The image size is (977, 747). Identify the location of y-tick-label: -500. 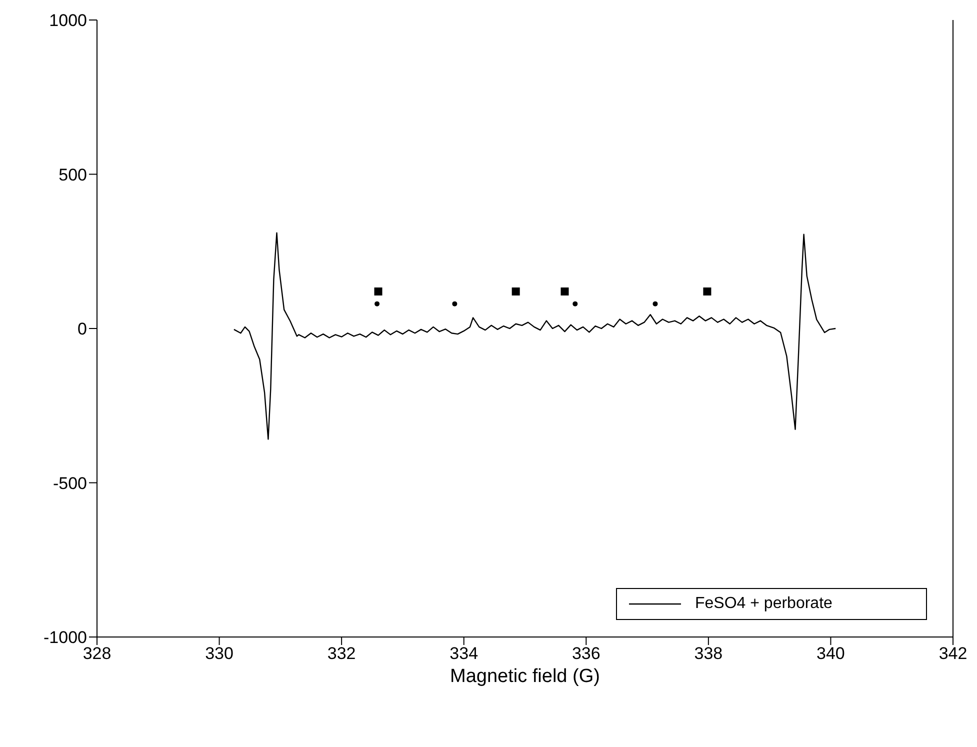
(69, 483).